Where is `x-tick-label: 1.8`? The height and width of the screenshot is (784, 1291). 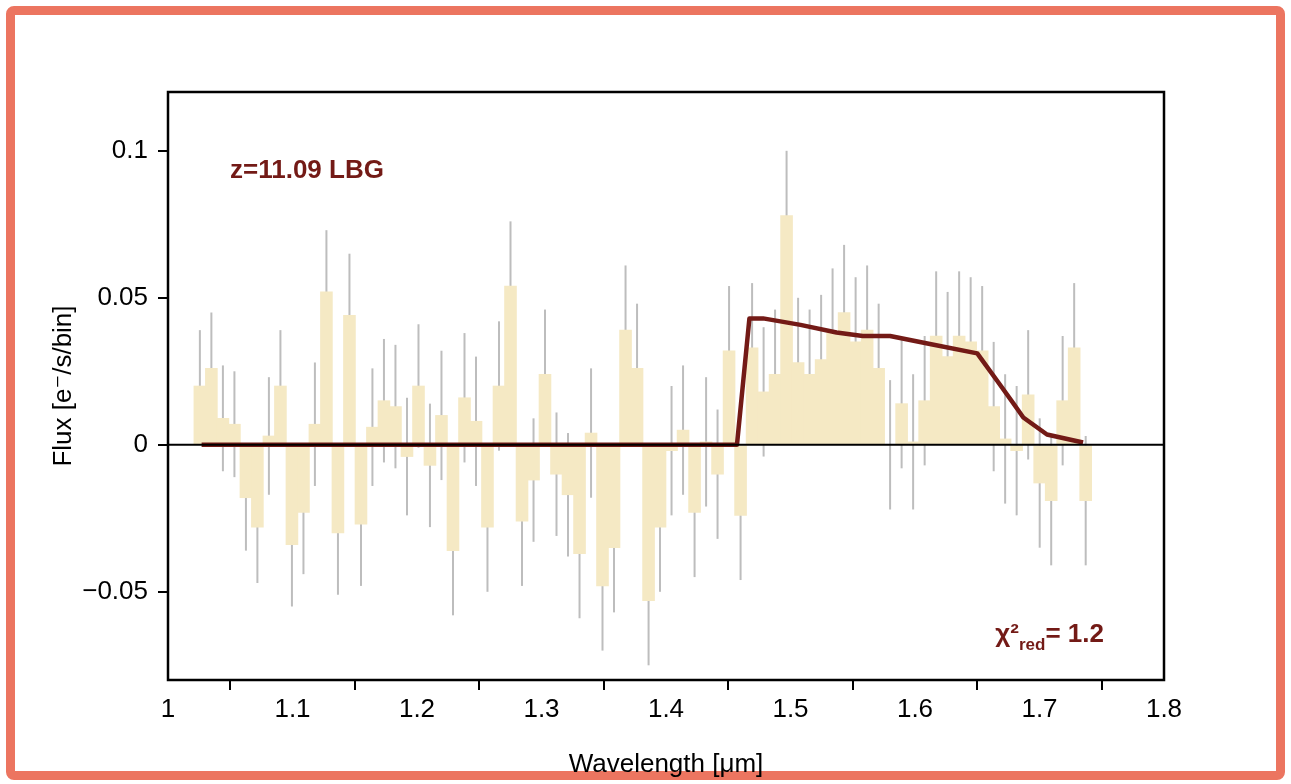
x-tick-label: 1.8 is located at coordinates (1164, 707).